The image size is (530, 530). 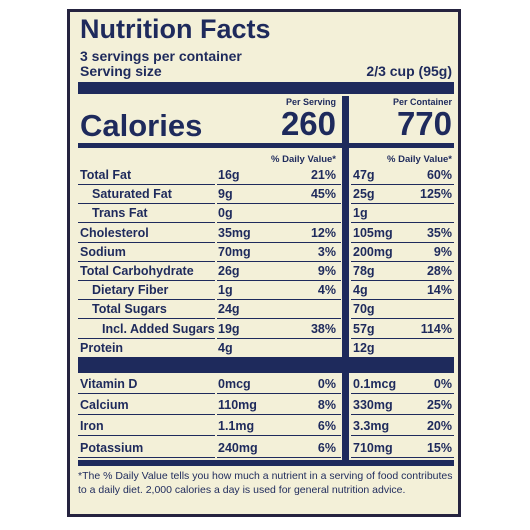 What do you see at coordinates (364, 175) in the screenshot?
I see `container-amount: 47g` at bounding box center [364, 175].